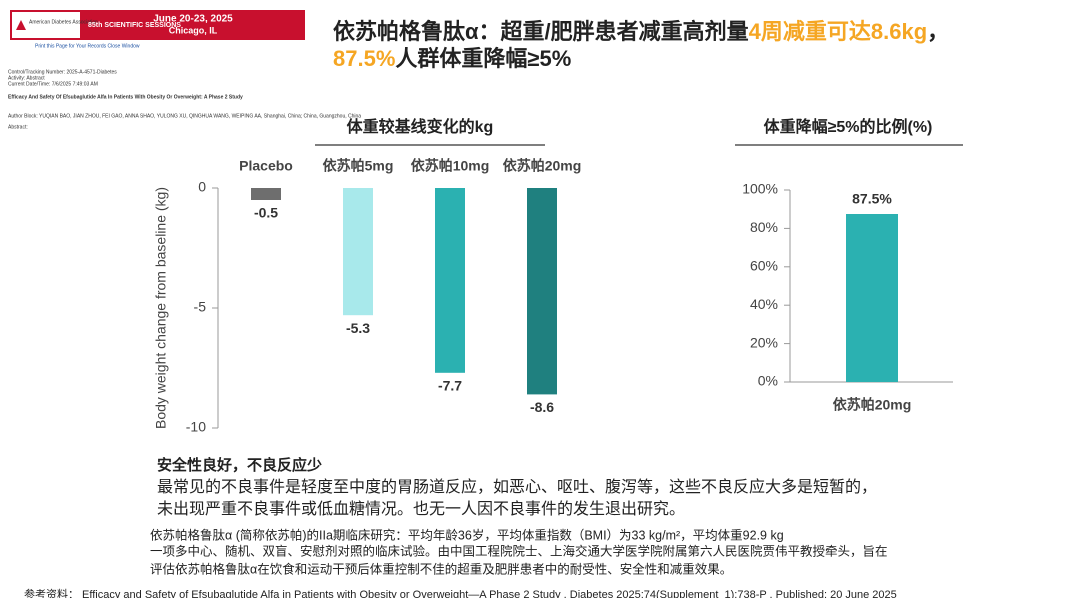  Describe the element at coordinates (420, 126) in the screenshot. I see `chart-title: 体重较基线变化的kg` at that location.